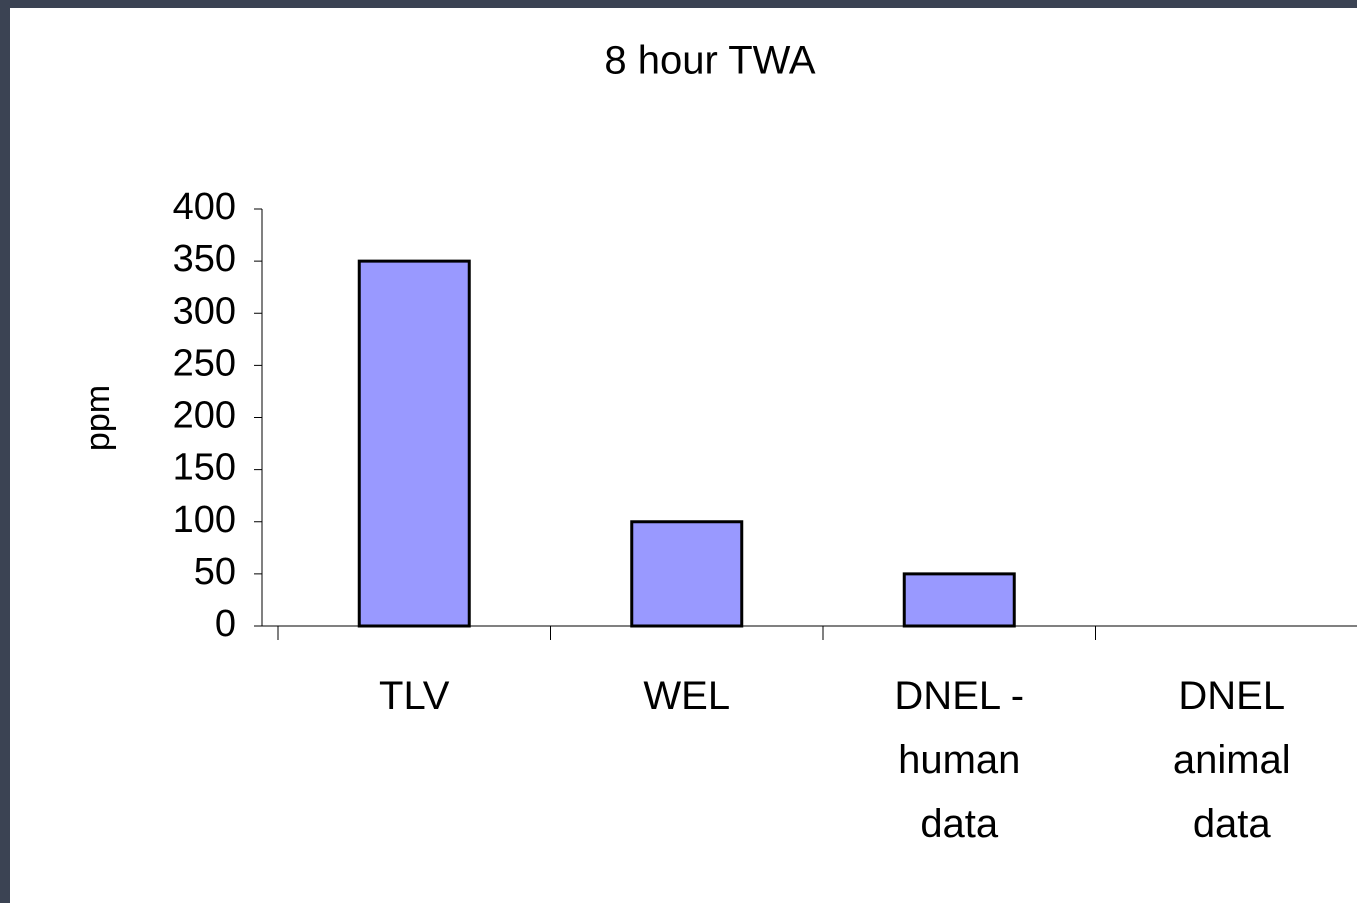  What do you see at coordinates (687, 696) in the screenshot?
I see `x-tick-label: WEL` at bounding box center [687, 696].